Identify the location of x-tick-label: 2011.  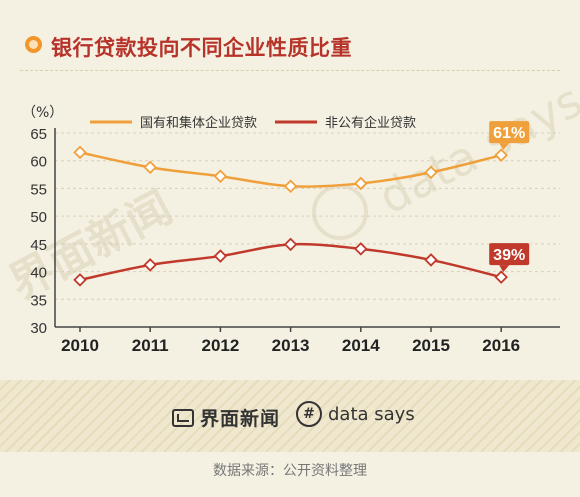
(150, 345).